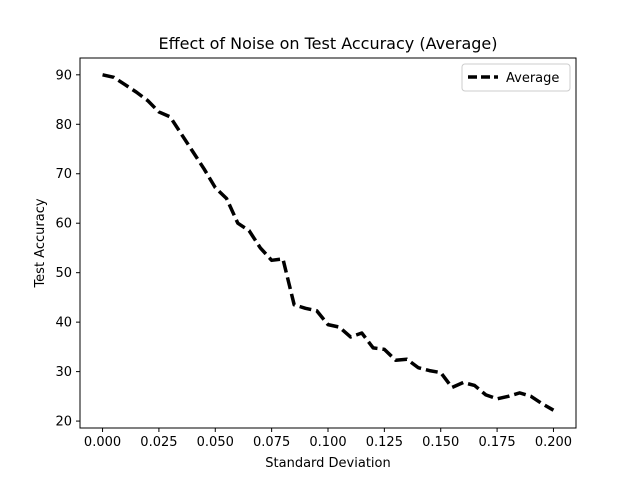 The width and height of the screenshot is (640, 480). What do you see at coordinates (63, 125) in the screenshot?
I see `y-tick-label: 80` at bounding box center [63, 125].